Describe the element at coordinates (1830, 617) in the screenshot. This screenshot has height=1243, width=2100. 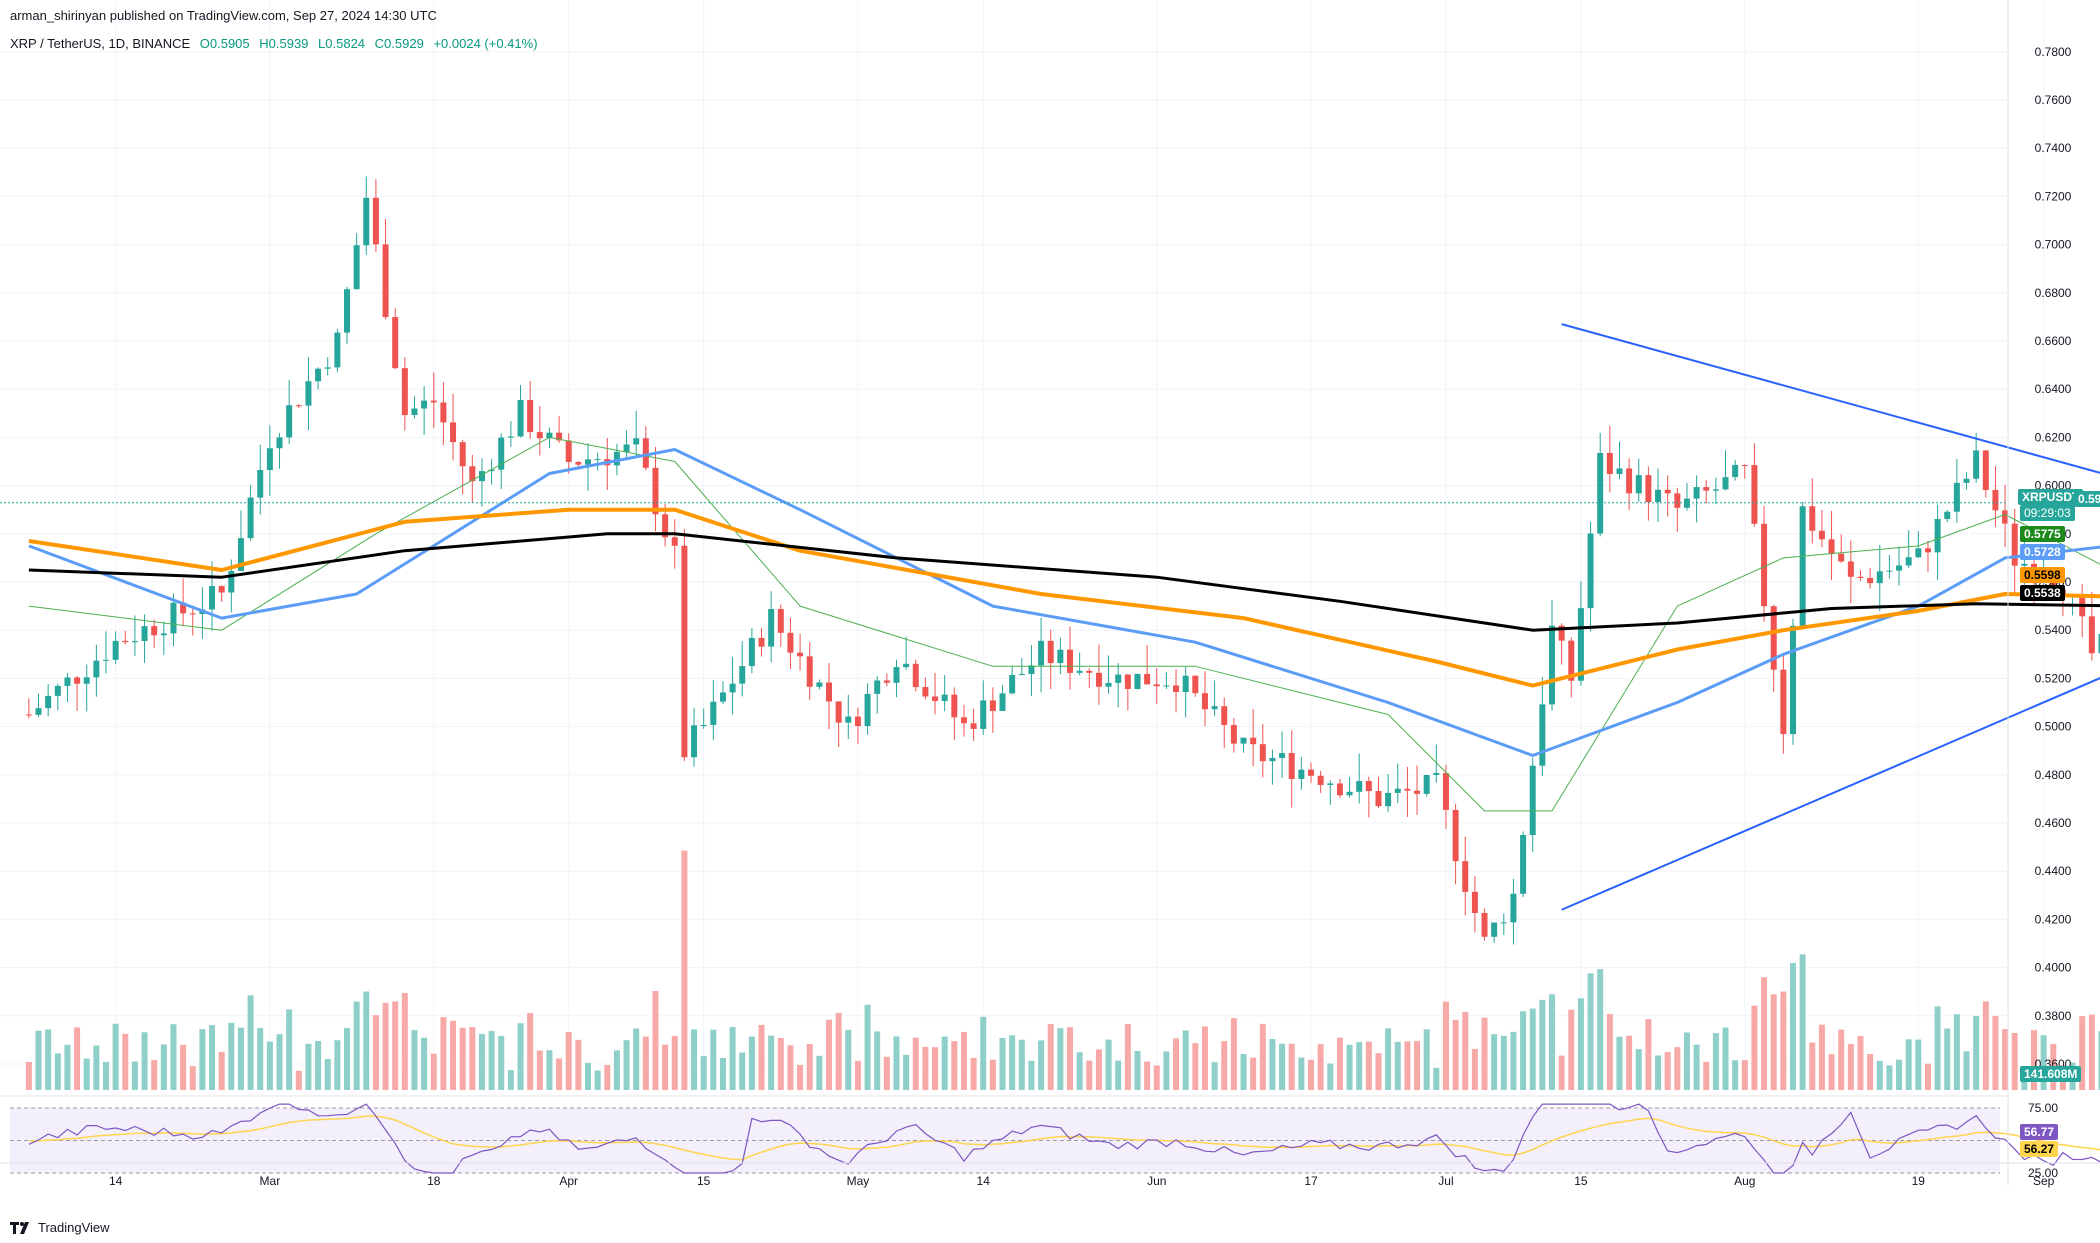
I see `triangle-trendlines` at that location.